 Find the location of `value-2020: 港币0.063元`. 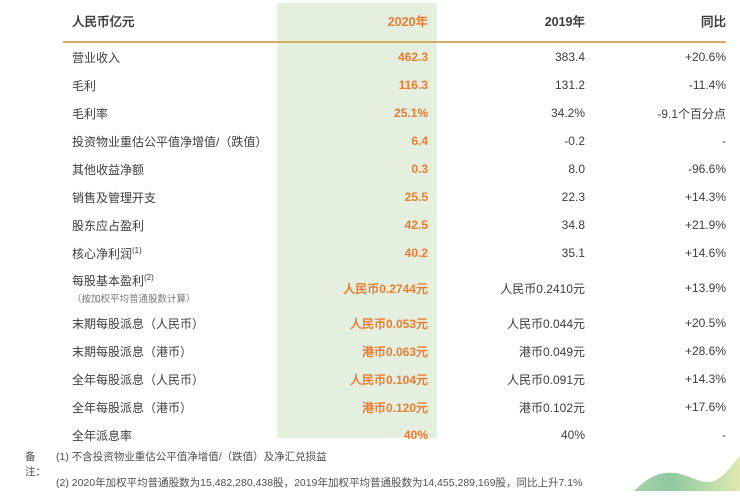

value-2020: 港币0.063元 is located at coordinates (394, 351).